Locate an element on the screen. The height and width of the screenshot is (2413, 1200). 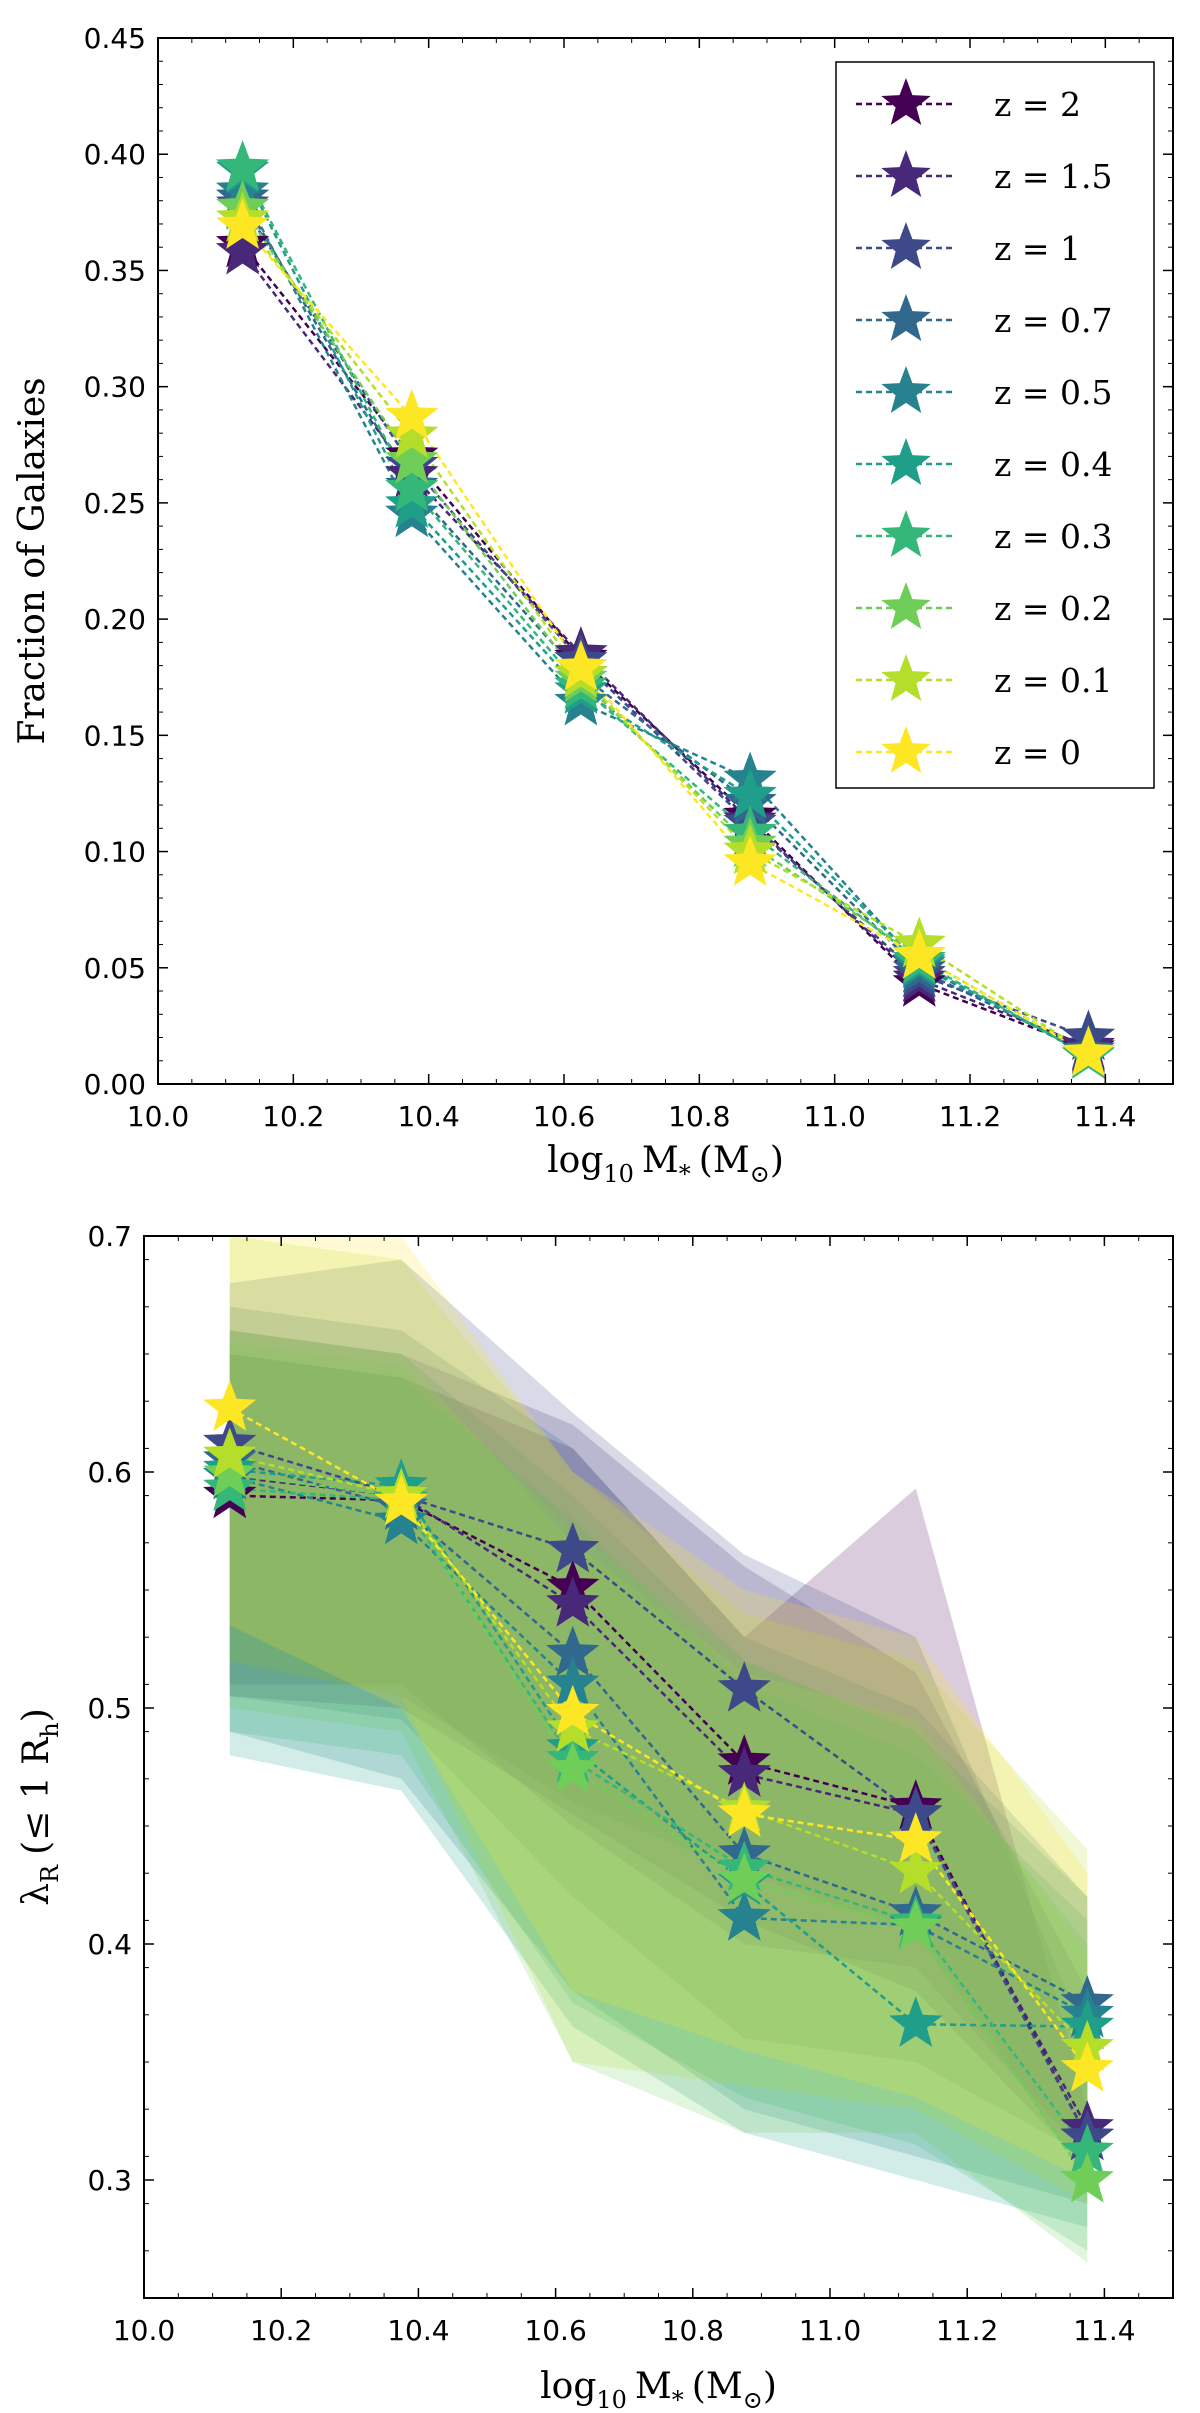
legend-label: z = 1.5 is located at coordinates (1053, 176).